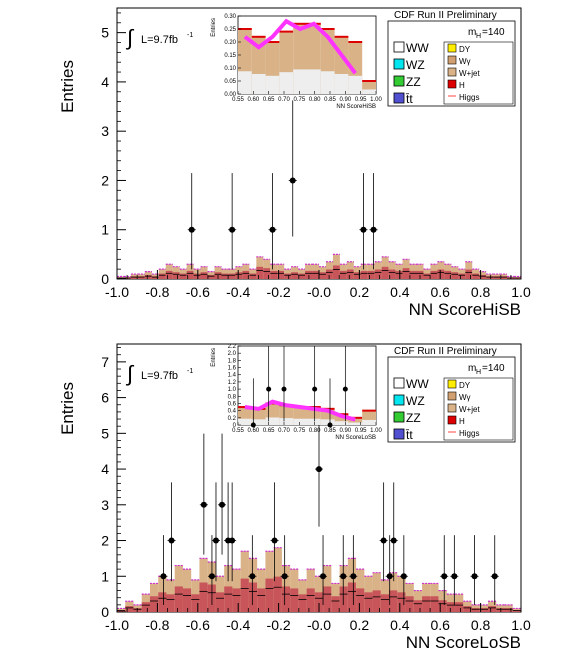 This screenshot has height=672, width=567. What do you see at coordinates (230, 95) in the screenshot?
I see `inset-y-tick-label: 0.00` at bounding box center [230, 95].